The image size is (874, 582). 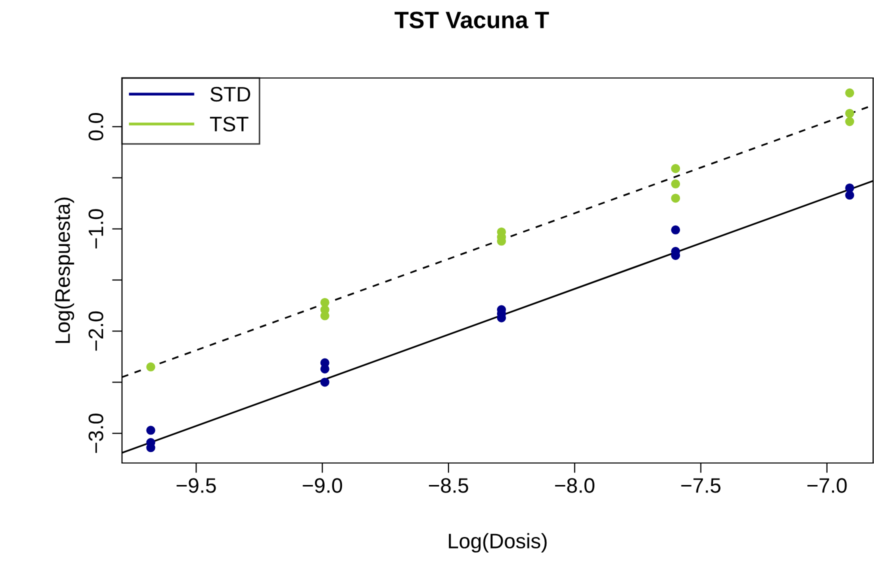 I want to click on x-tick-label: −8.0, so click(x=574, y=485).